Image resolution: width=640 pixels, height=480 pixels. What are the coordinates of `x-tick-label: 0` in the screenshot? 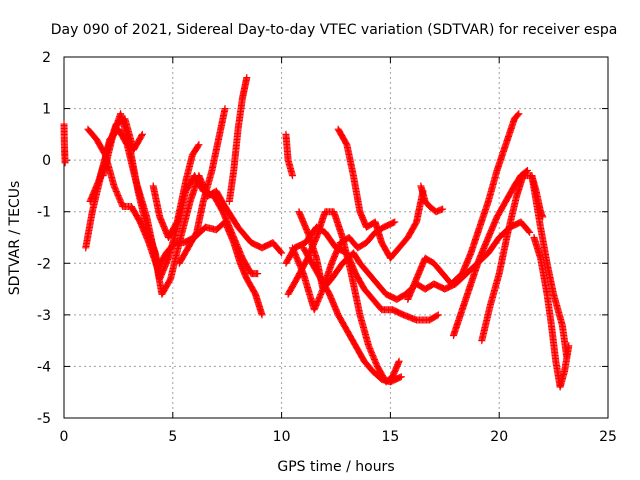 It's located at (64, 437).